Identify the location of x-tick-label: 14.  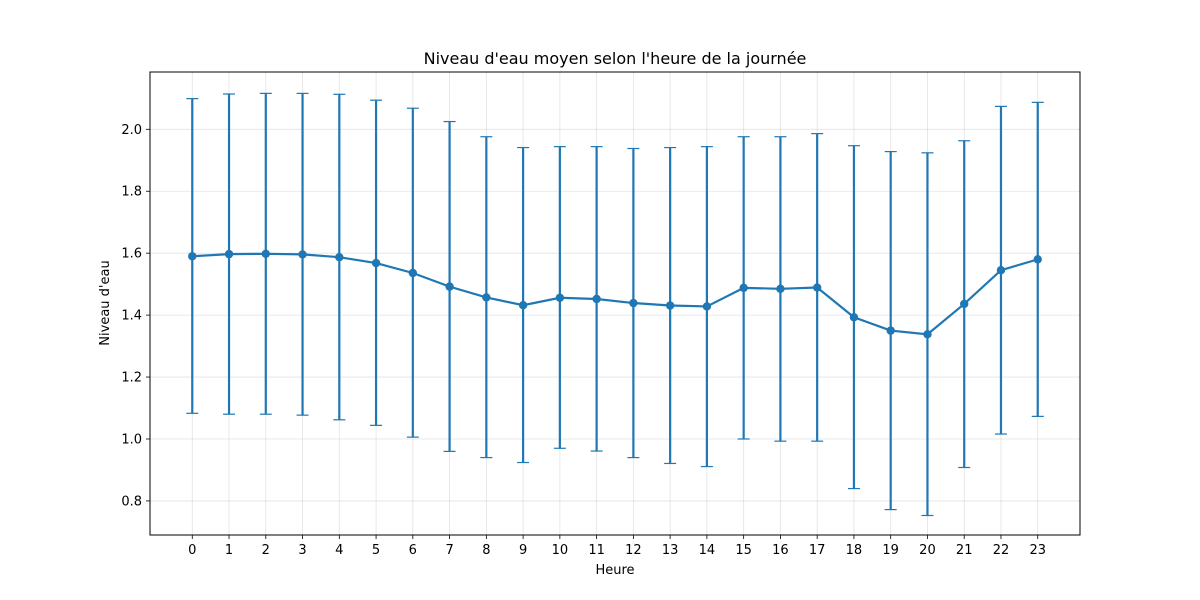
(707, 550).